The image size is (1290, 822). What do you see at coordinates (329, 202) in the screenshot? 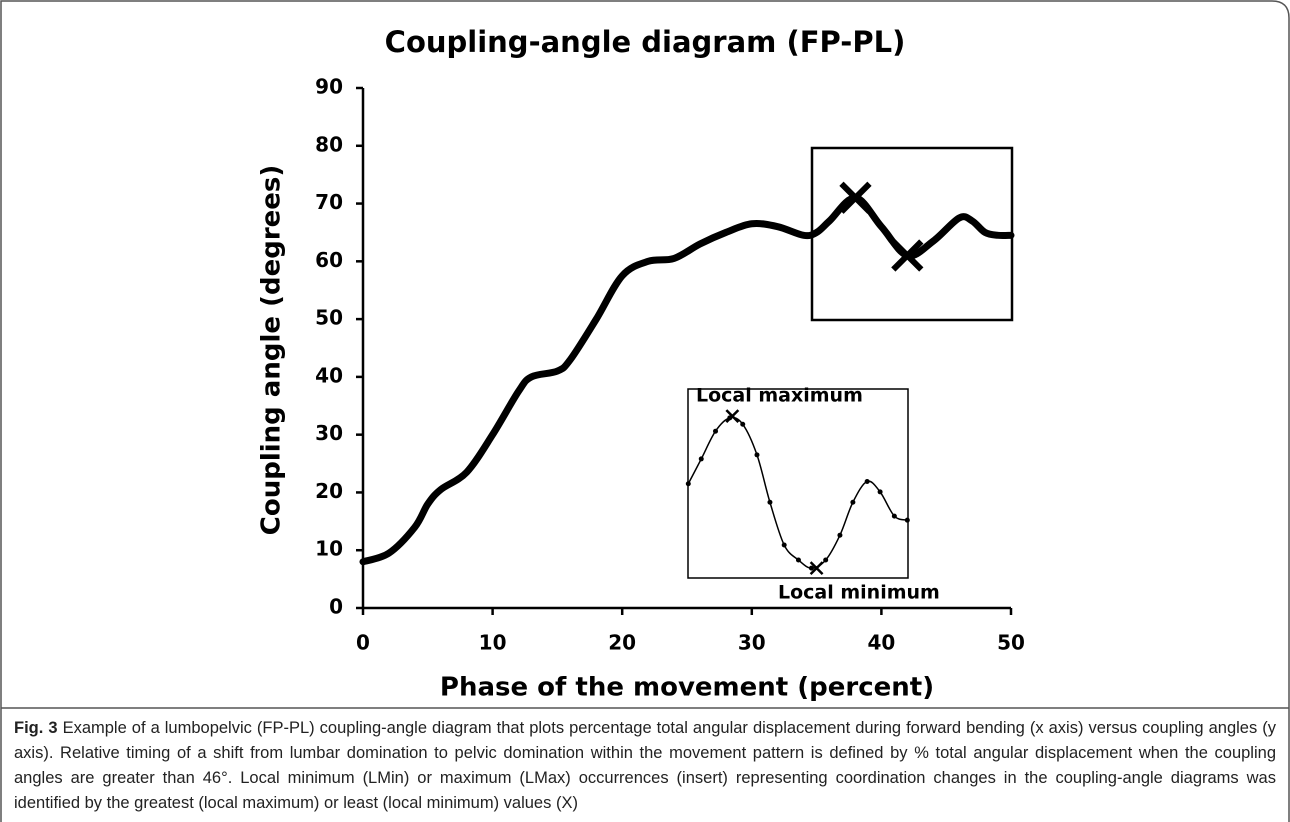
I see `y-tick-label: 70` at bounding box center [329, 202].